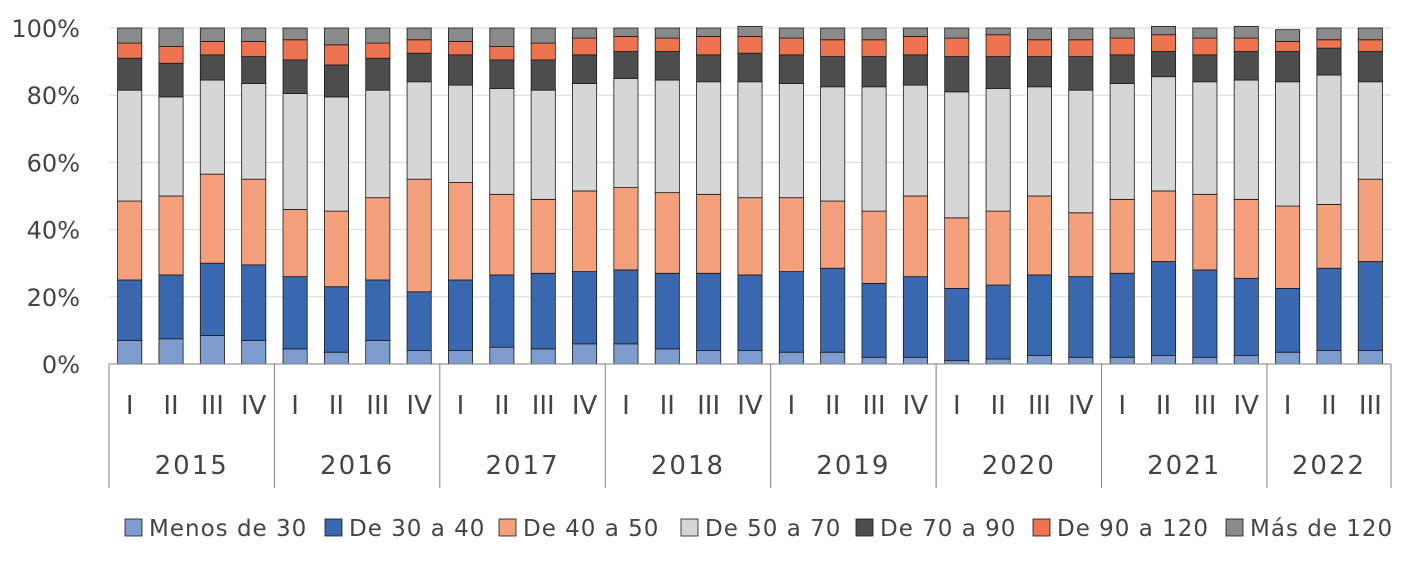  Describe the element at coordinates (1133, 529) in the screenshot. I see `legend-label: De 90 a 120` at that location.